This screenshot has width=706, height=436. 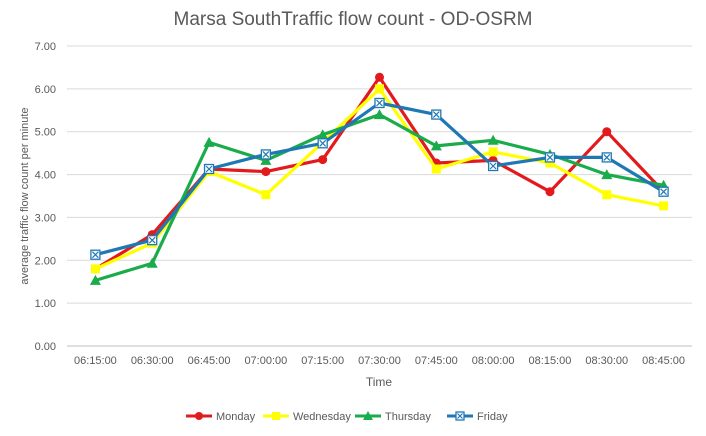 I want to click on legend-item-friday: Friday, so click(x=477, y=417).